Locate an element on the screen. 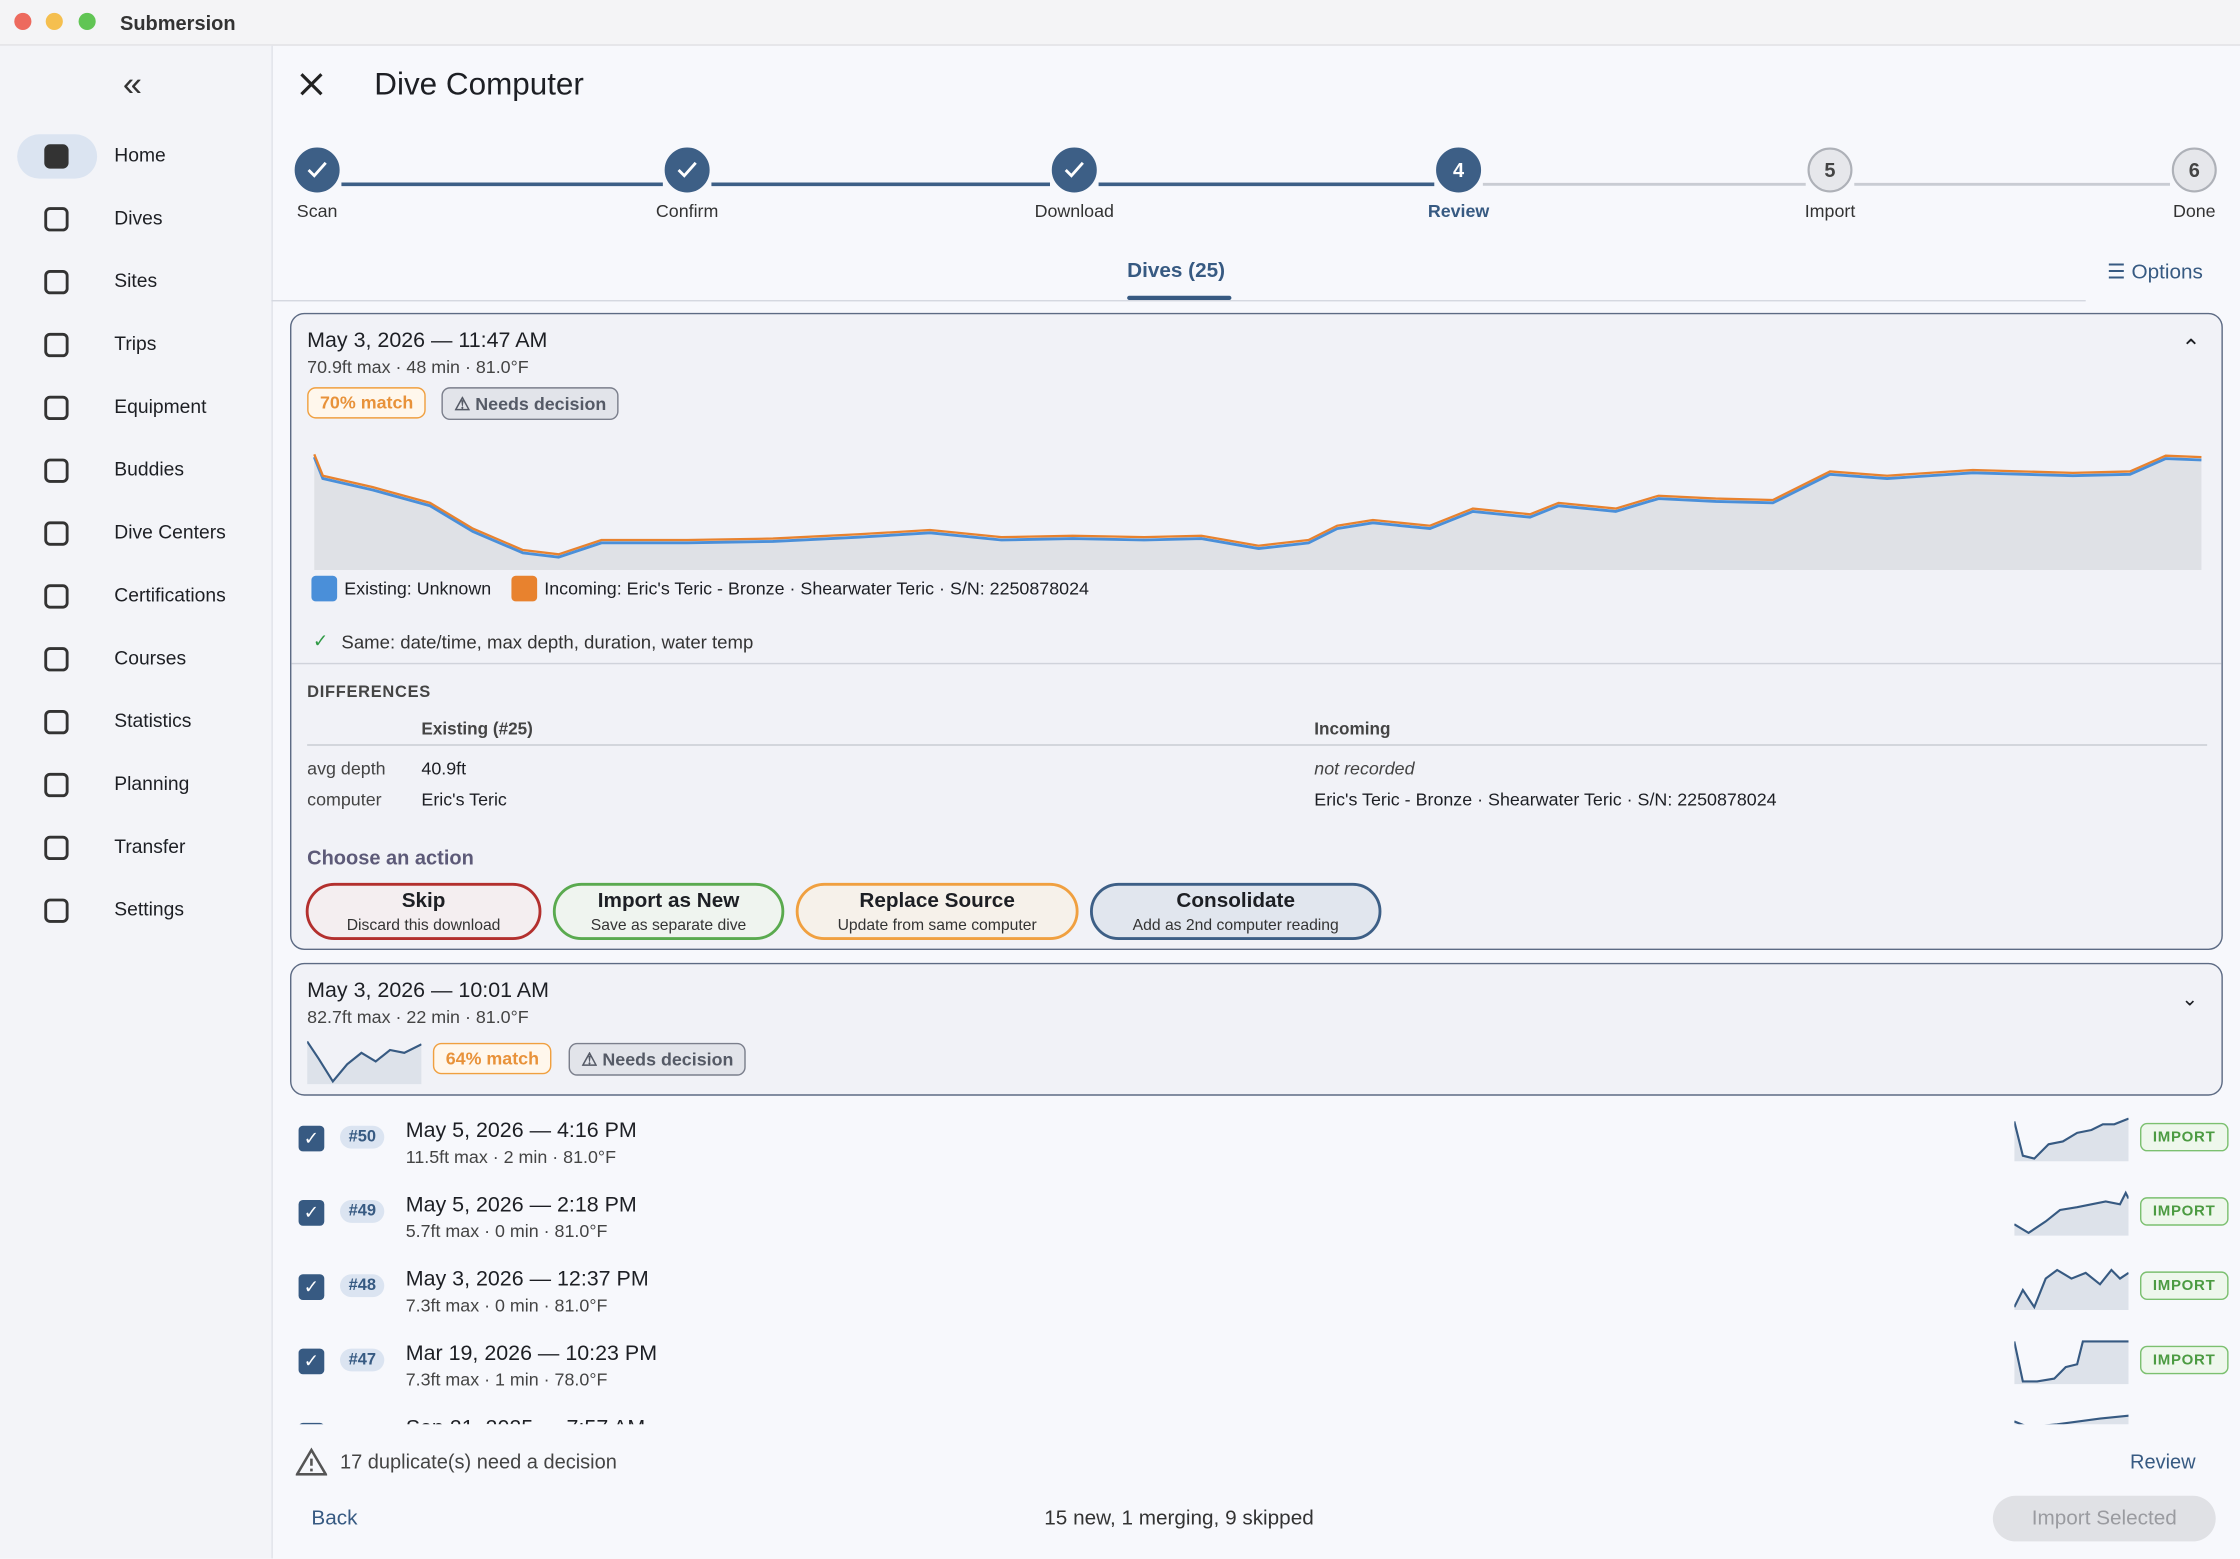 This screenshot has width=2240, height=1559. nav-item: Equipment is located at coordinates (160, 406).